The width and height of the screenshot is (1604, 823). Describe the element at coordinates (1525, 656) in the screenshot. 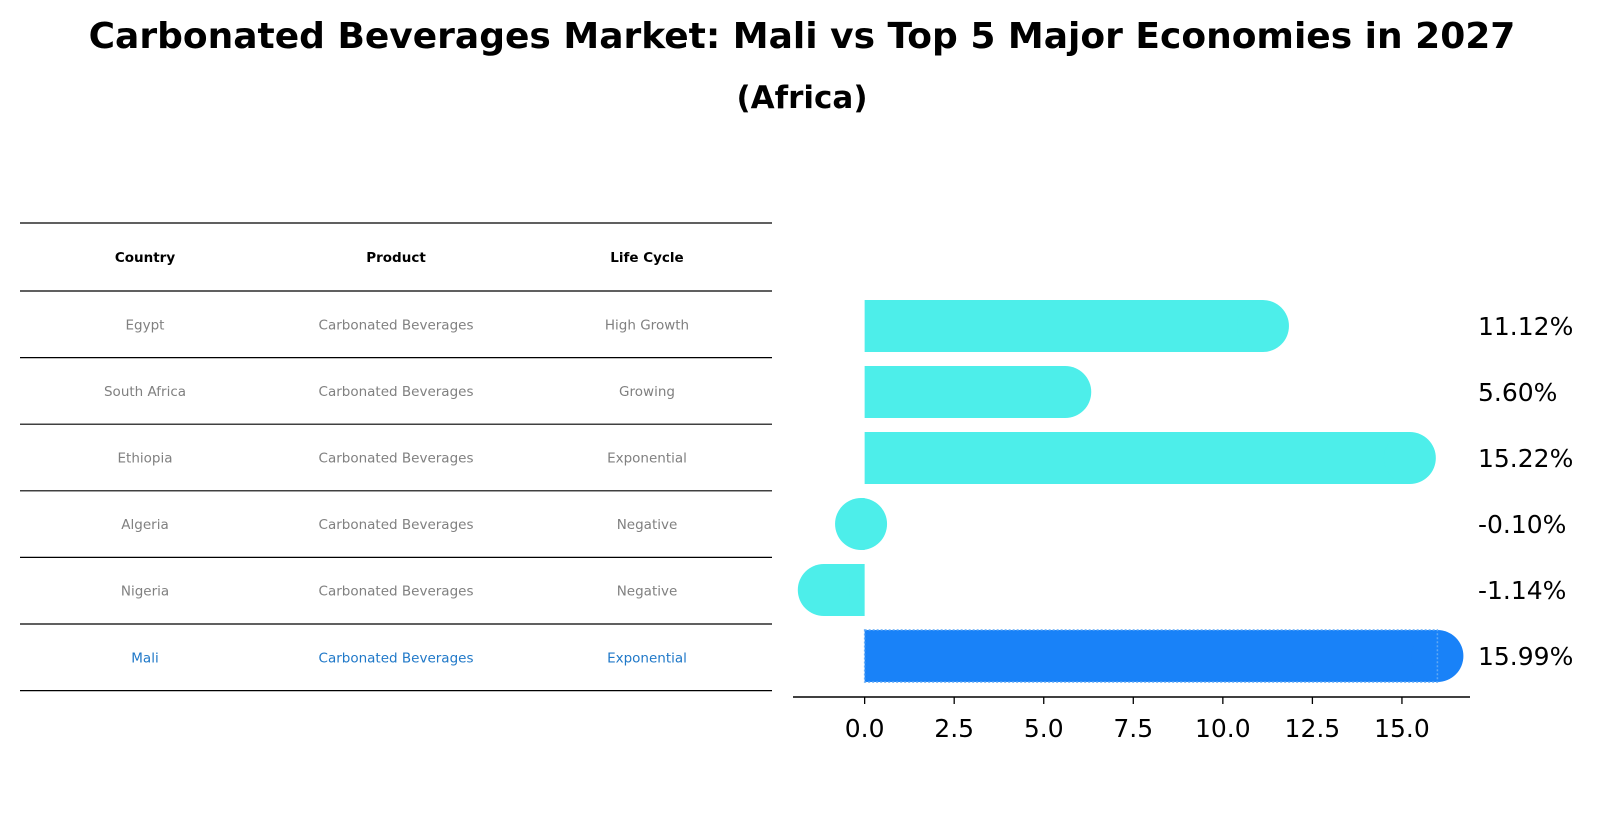

I see `data-label: 15.99%` at that location.